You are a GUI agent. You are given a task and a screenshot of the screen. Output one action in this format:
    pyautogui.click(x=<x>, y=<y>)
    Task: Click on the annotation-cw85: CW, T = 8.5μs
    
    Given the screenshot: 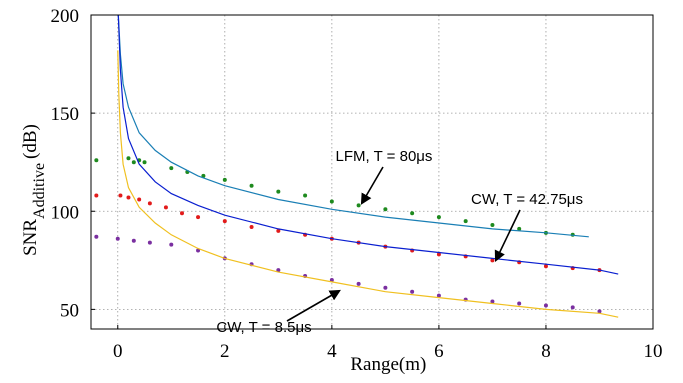 What is the action you would take?
    pyautogui.click(x=263, y=327)
    